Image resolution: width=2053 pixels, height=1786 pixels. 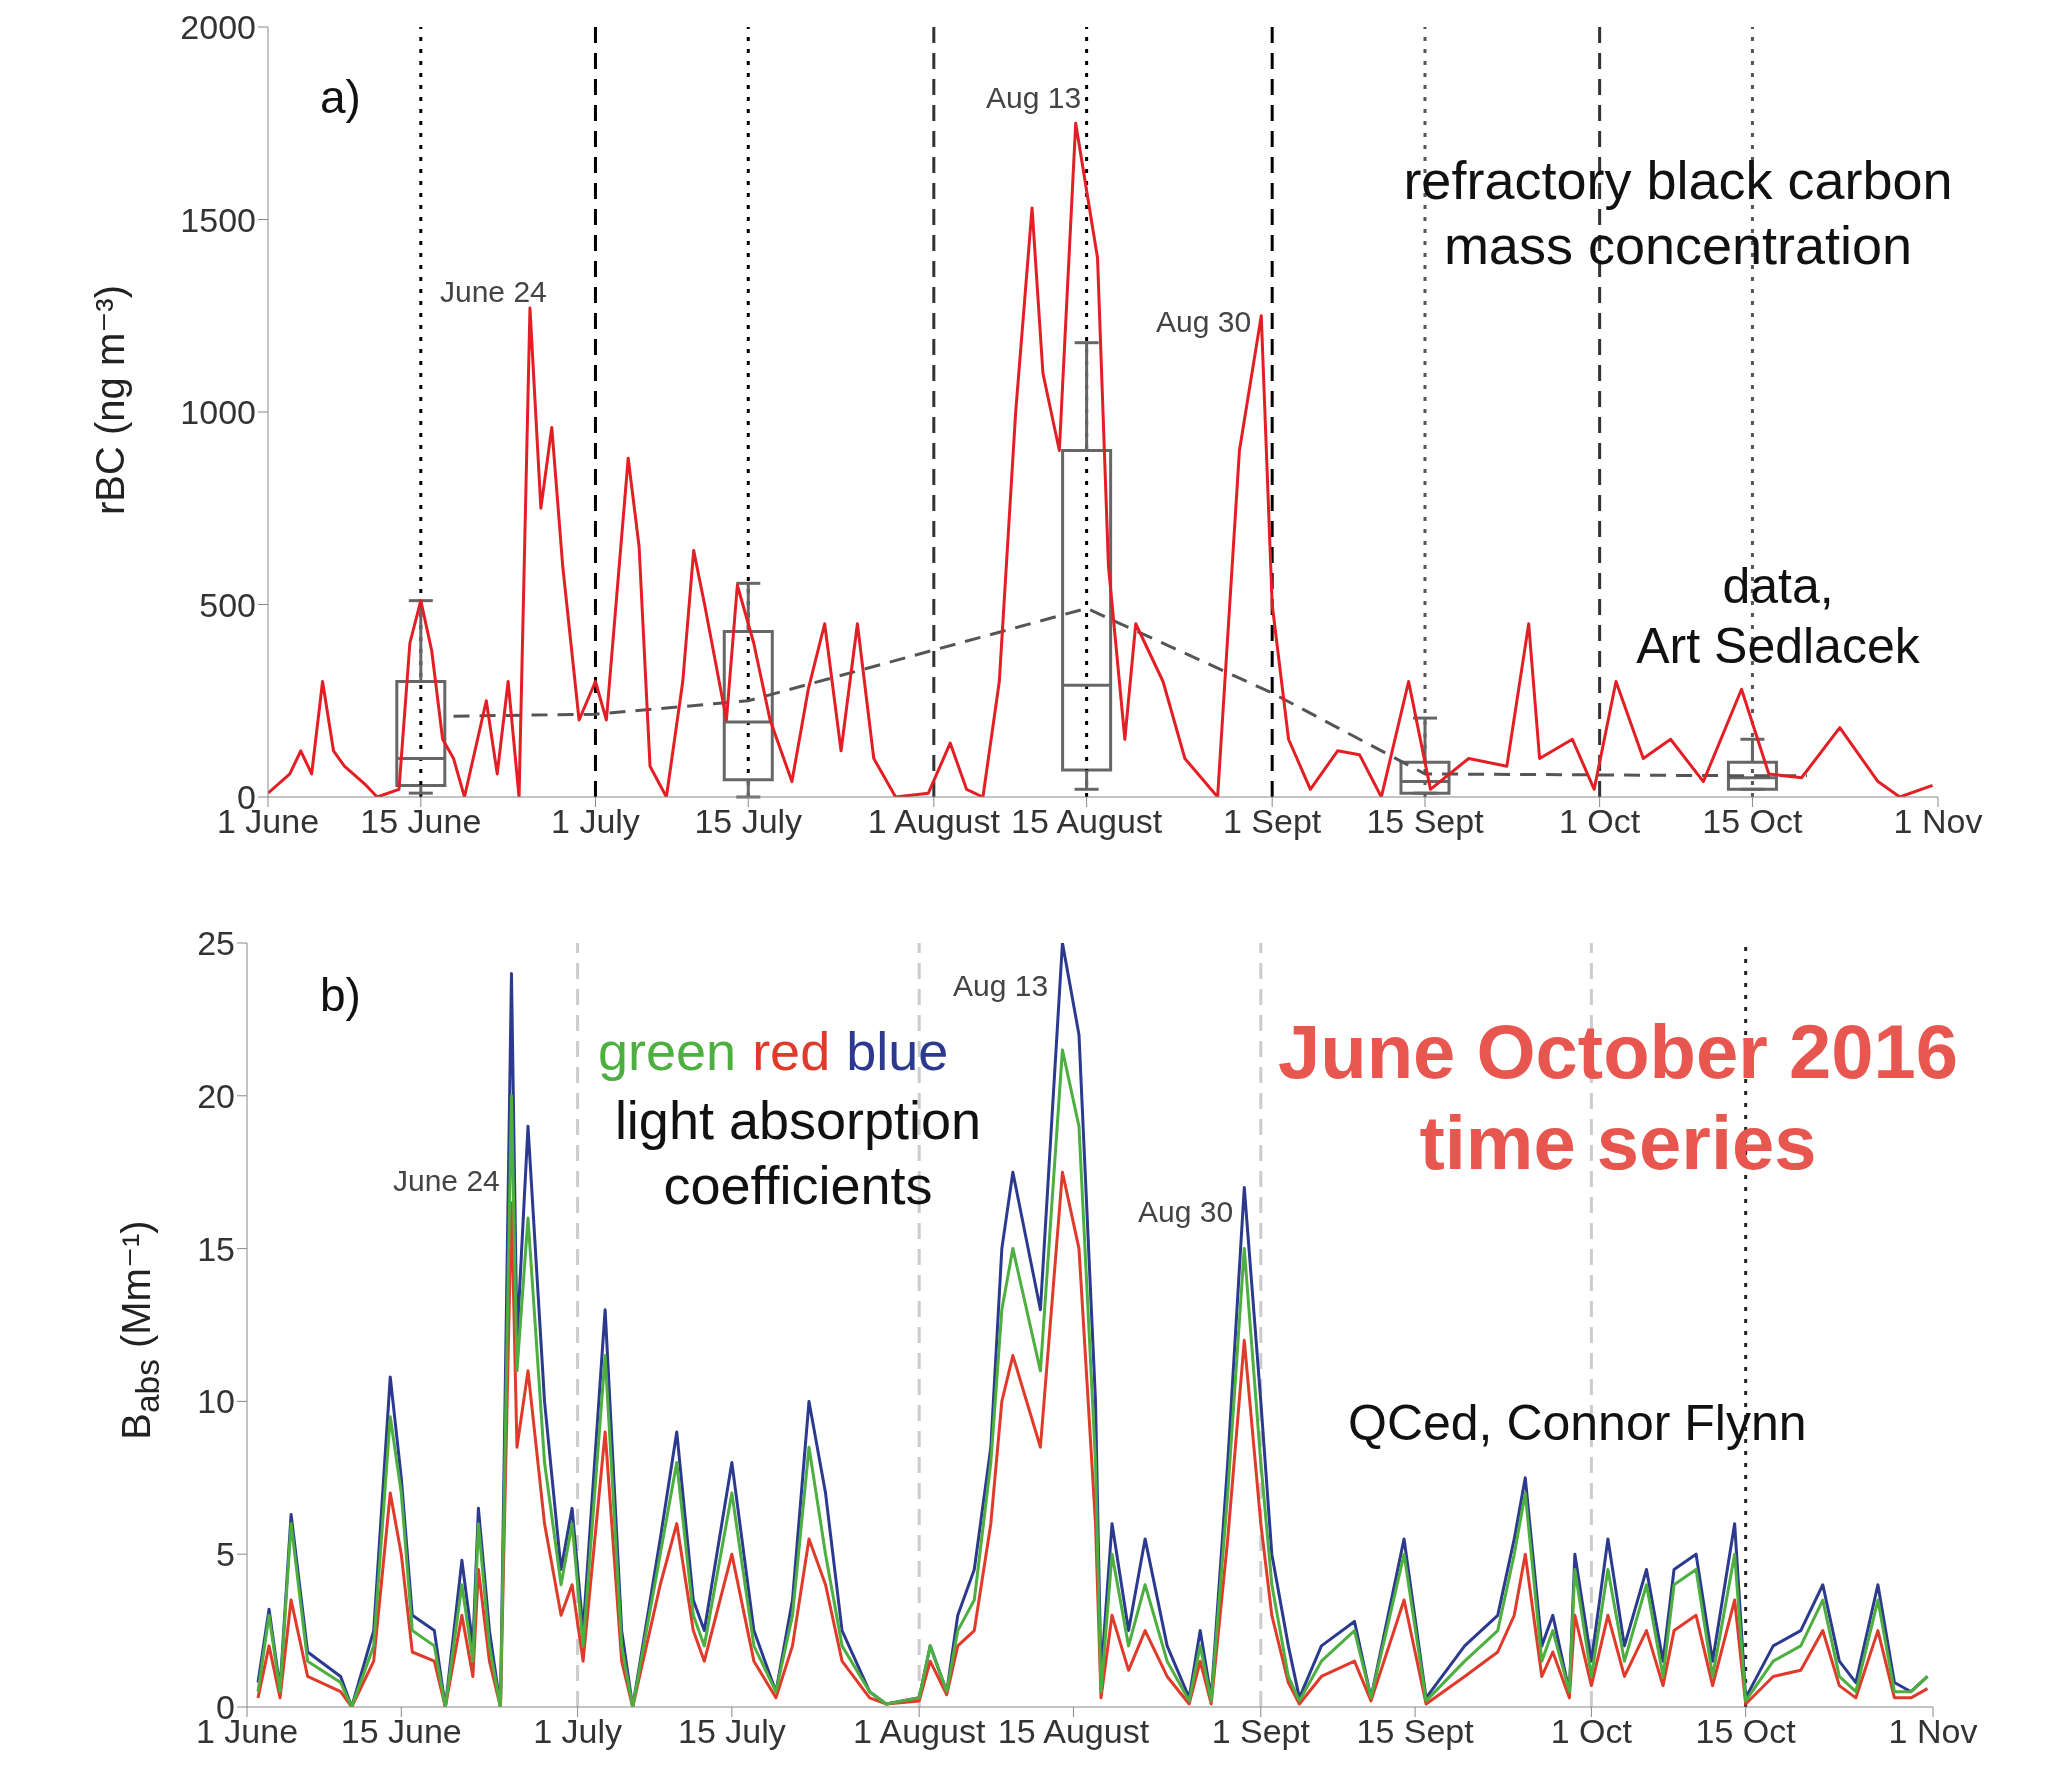 What do you see at coordinates (218, 412) in the screenshot?
I see `y-tick-label: 1000` at bounding box center [218, 412].